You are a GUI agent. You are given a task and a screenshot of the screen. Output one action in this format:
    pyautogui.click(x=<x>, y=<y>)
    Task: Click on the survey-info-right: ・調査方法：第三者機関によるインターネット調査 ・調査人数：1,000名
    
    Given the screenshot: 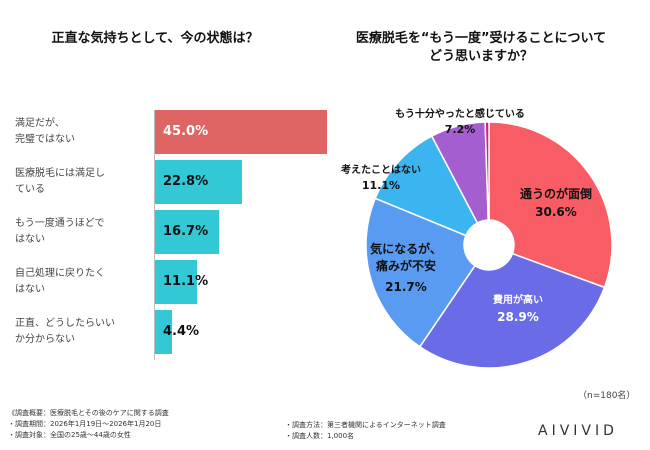 What is the action you would take?
    pyautogui.click(x=405, y=431)
    